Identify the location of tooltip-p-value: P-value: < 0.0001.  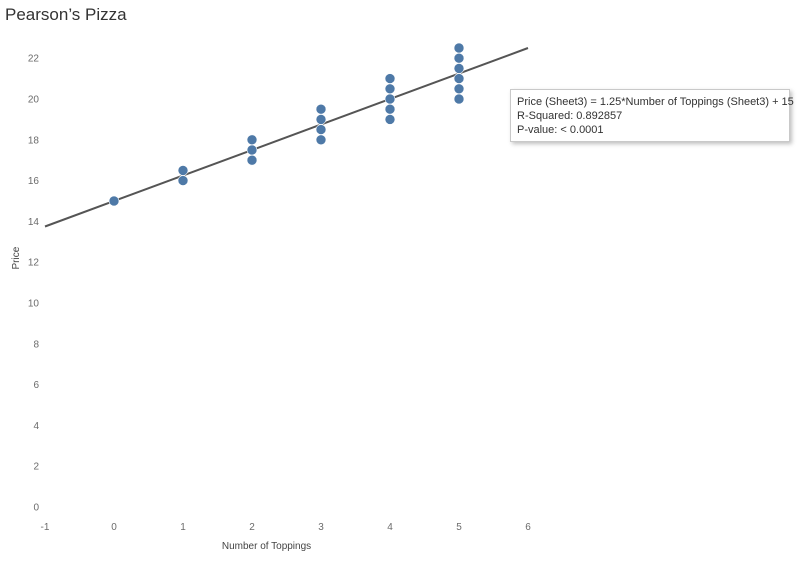
(560, 130).